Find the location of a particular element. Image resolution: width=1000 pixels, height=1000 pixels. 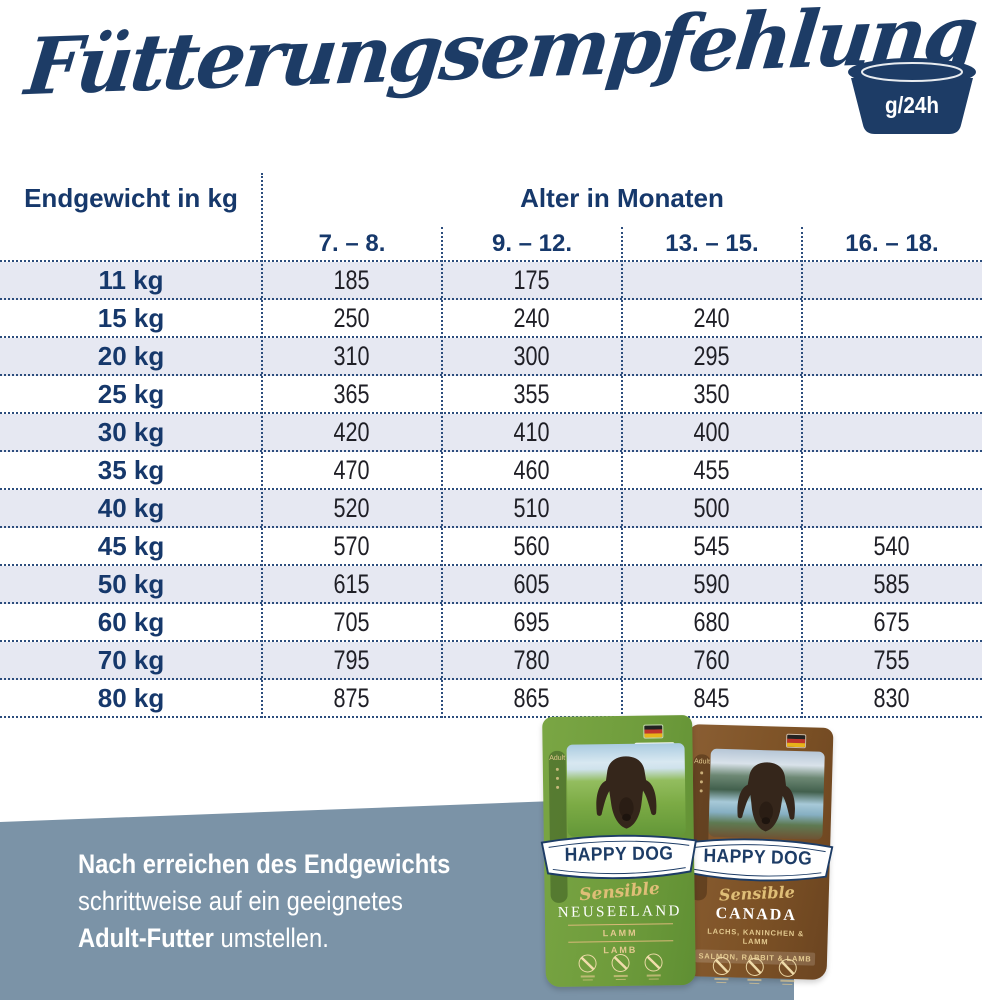

value-cell: 760 is located at coordinates (712, 660).